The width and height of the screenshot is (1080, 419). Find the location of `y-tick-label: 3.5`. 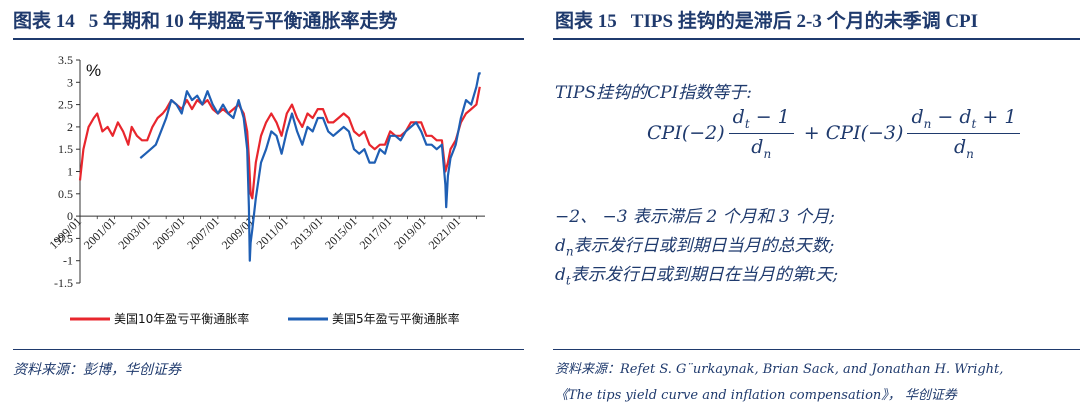

y-tick-label: 3.5 is located at coordinates (65, 60).